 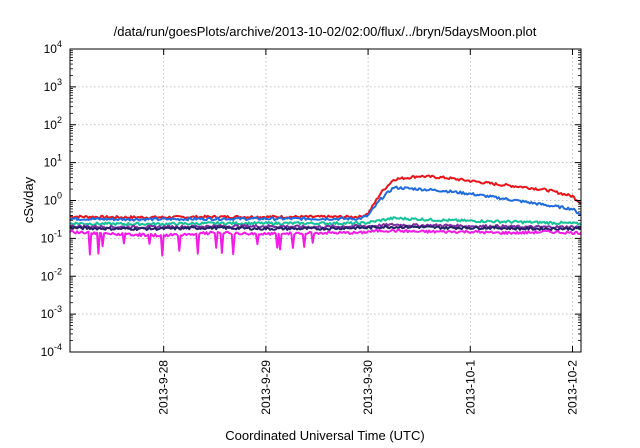 I want to click on y-tick-label: 10⁰, so click(x=53, y=199).